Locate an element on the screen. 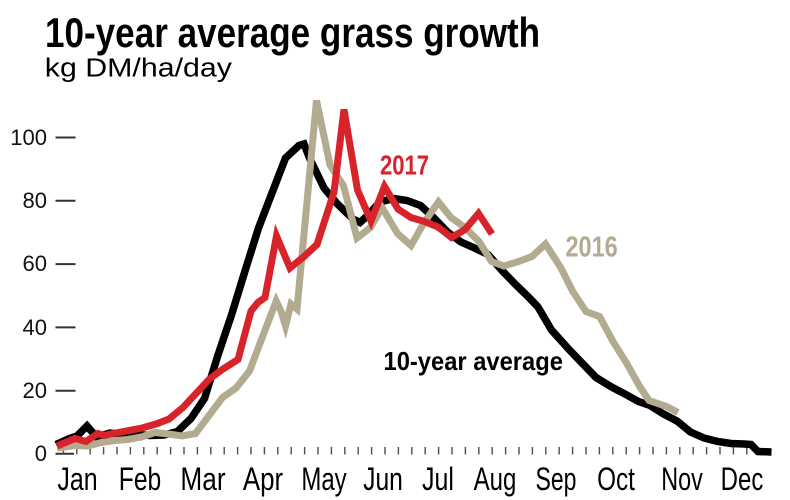  svg-text: Jul is located at coordinates (438, 480).